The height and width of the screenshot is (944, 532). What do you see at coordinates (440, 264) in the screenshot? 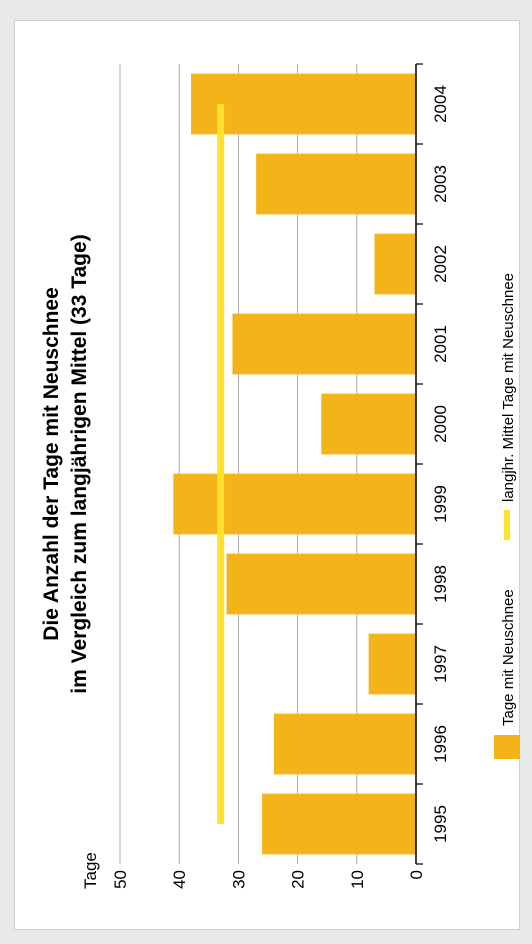
I see `x-tick-label: 2002` at bounding box center [440, 264].